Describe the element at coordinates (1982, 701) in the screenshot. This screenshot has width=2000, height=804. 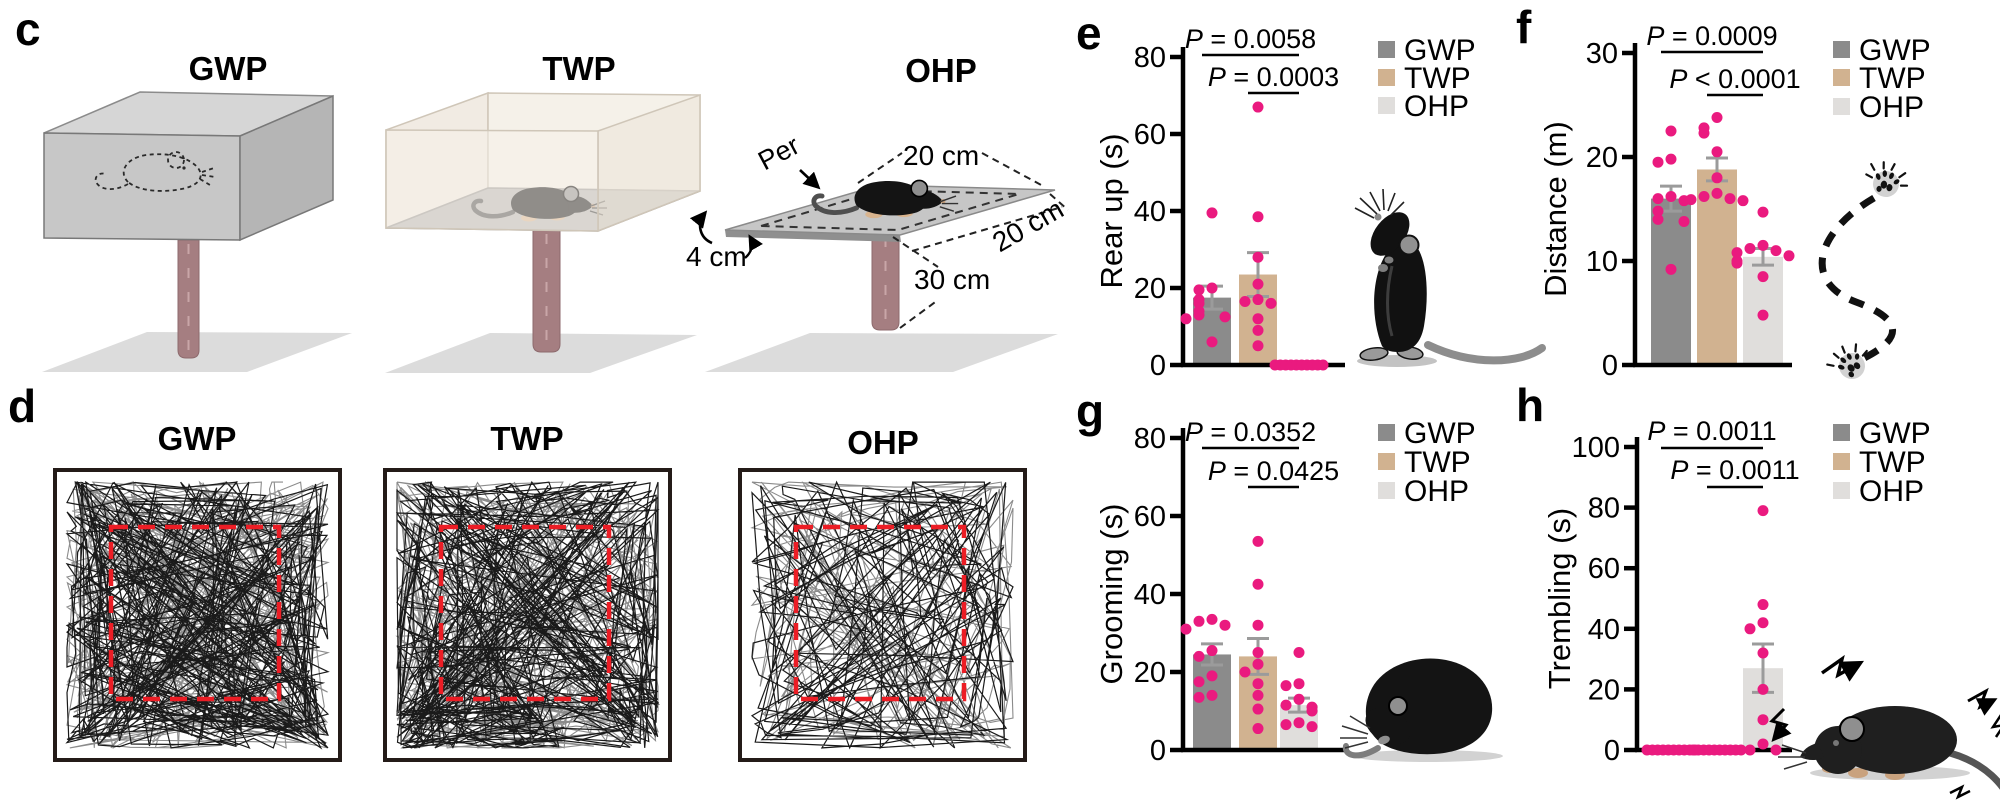
I see `tremor-arrow-right` at that location.